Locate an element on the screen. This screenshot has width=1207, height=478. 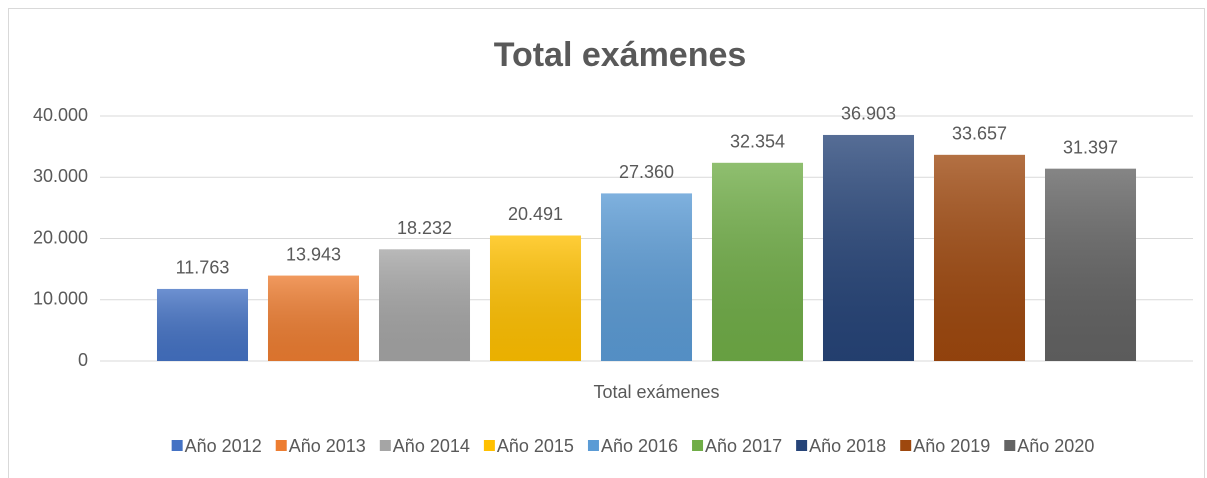
legend-label: Año 2014 is located at coordinates (431, 446).